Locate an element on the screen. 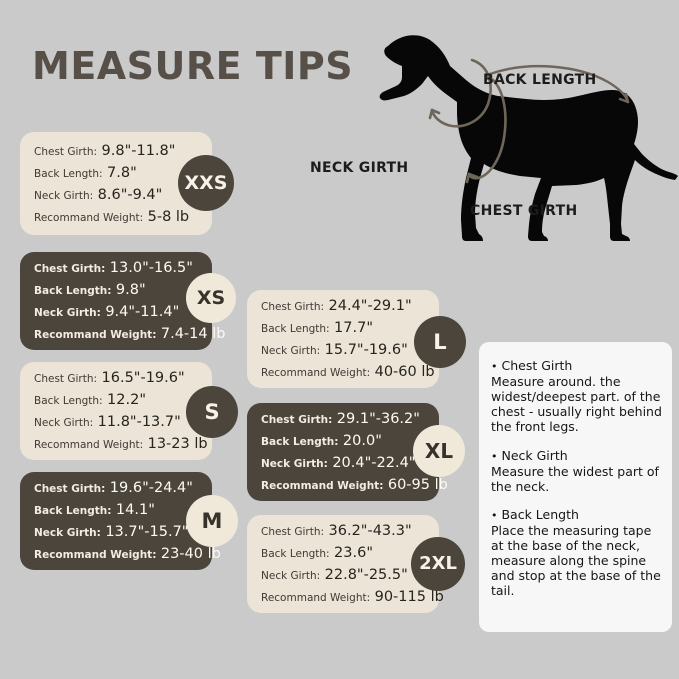  field-weight: Recommand Weight: 90-115 lb is located at coordinates (352, 597).